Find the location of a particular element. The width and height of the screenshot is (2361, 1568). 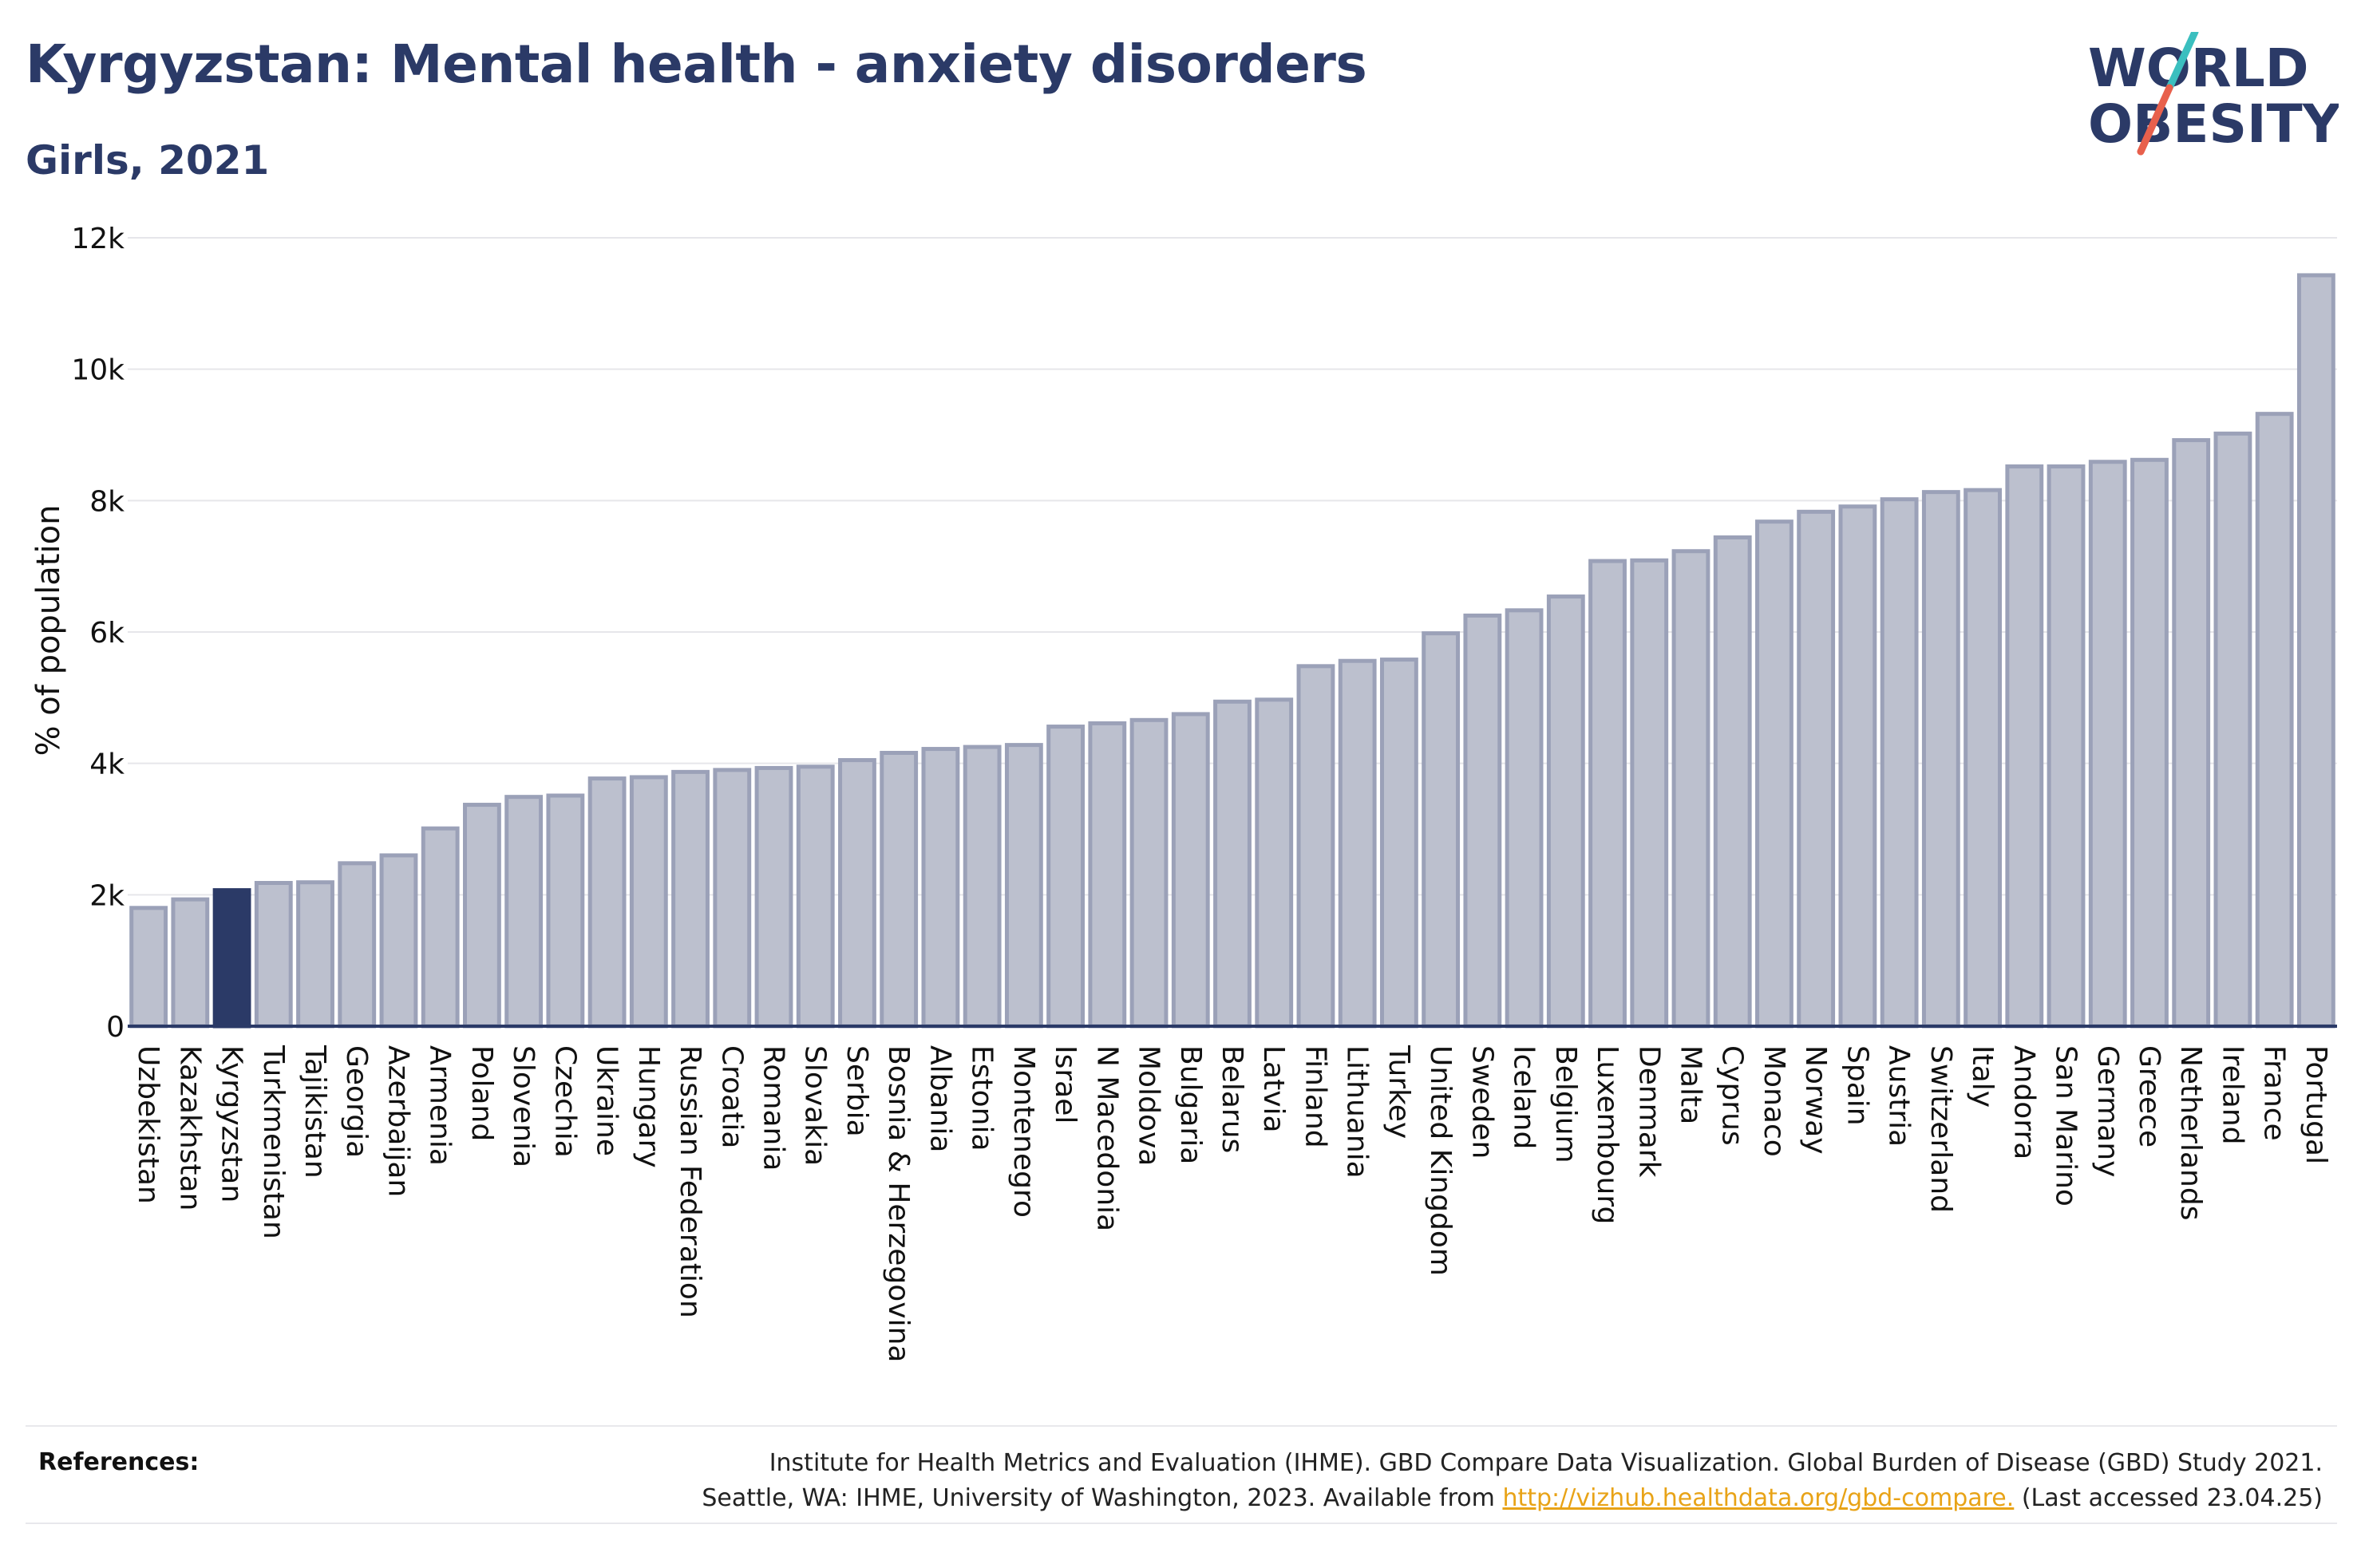

logo-line1: WORLD is located at coordinates (2198, 68).